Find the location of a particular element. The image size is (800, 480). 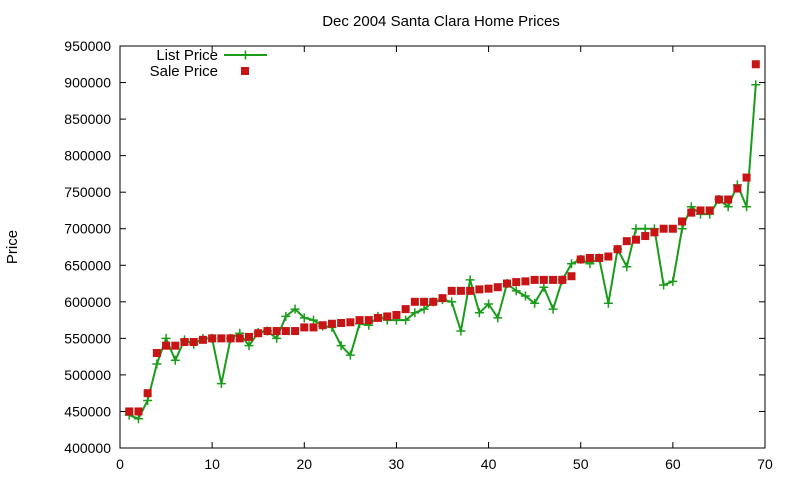

y-tick-label: 800000 is located at coordinates (87, 156).